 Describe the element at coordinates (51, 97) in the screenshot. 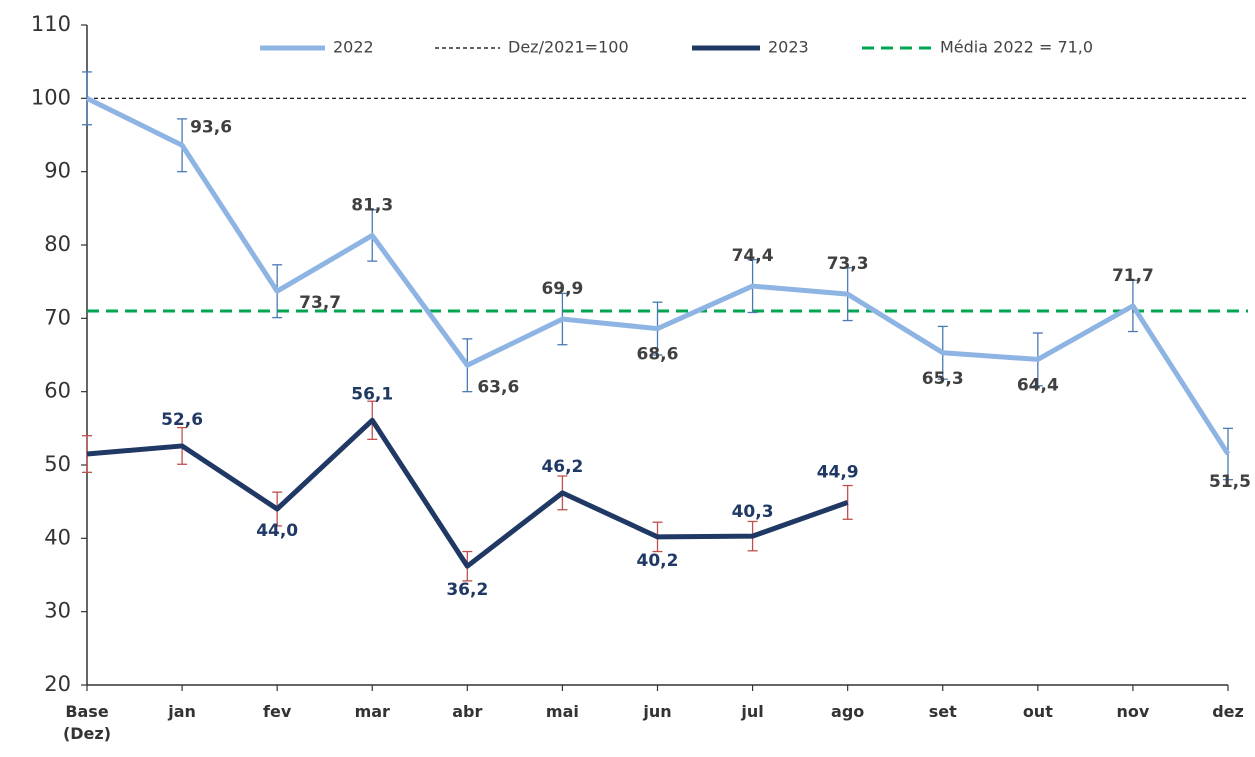

I see `y-tick-label: 100` at that location.